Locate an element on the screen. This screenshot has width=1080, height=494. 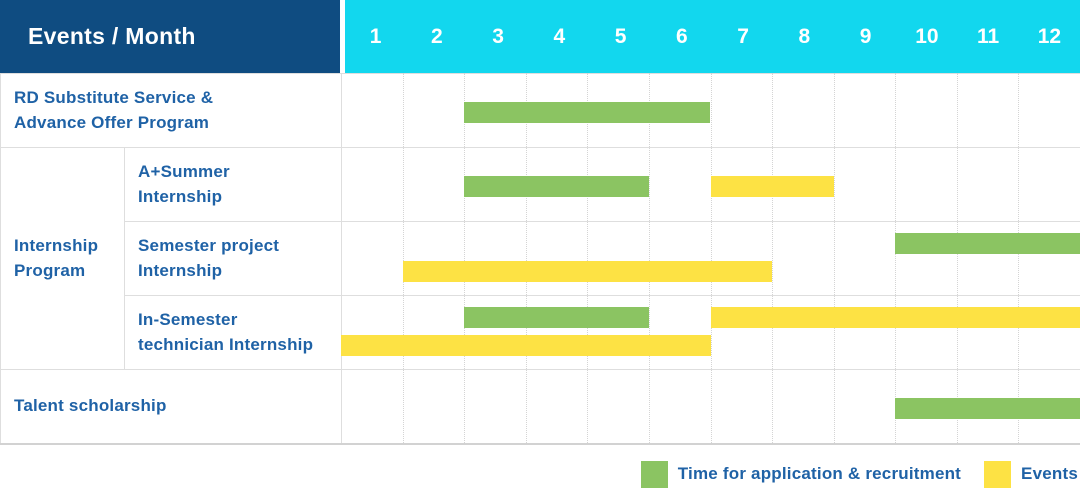
group-column-border is located at coordinates (124, 258).